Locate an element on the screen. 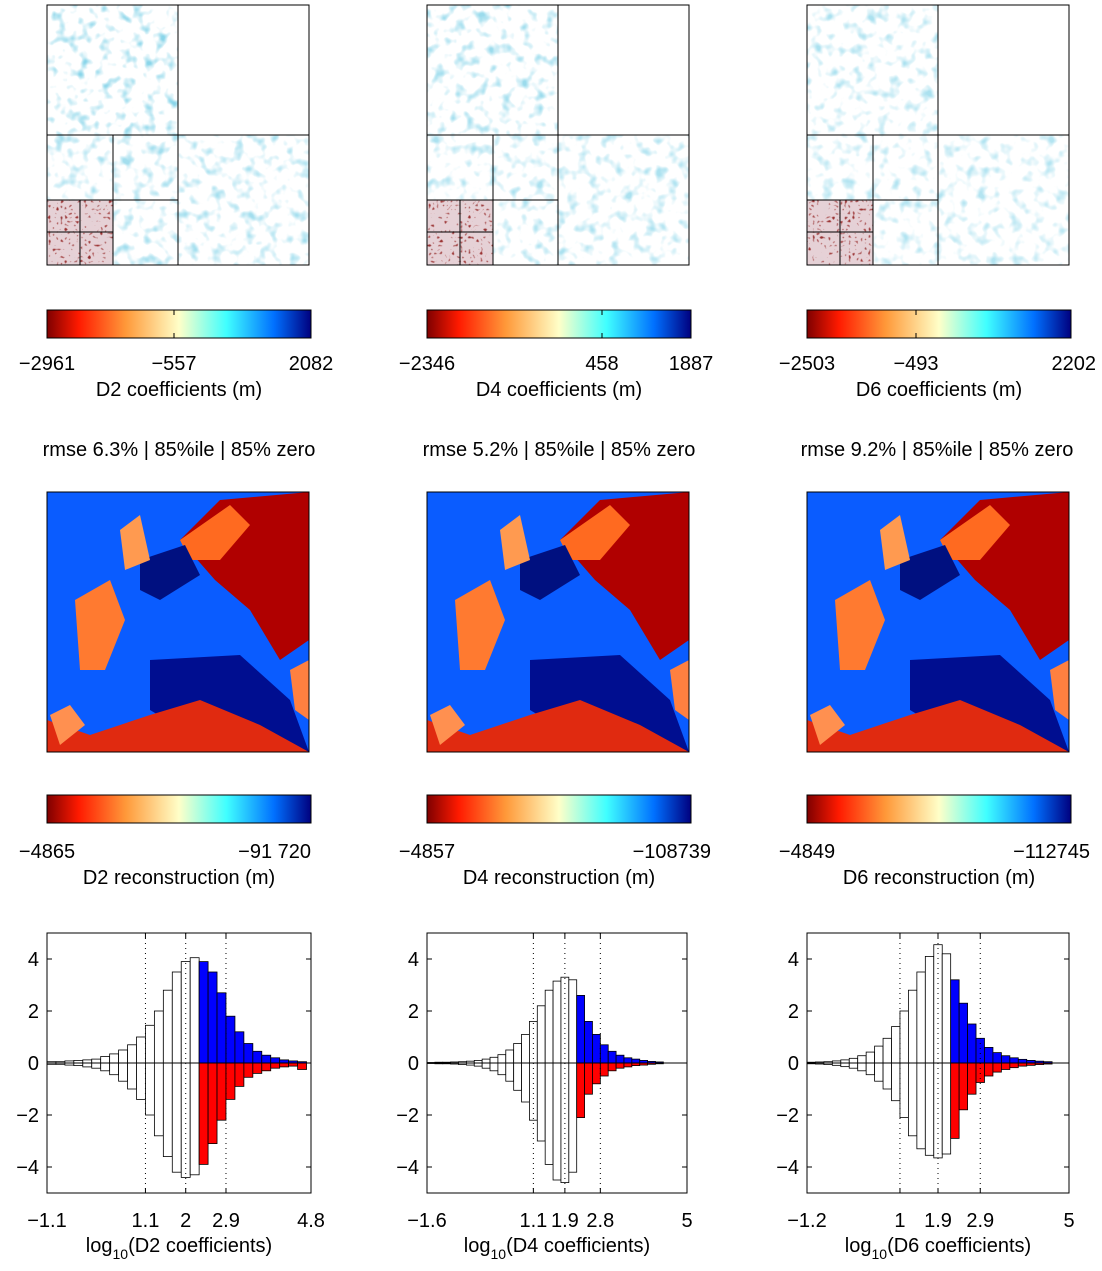 This screenshot has height=1271, width=1102. hist-xlabel: log10(D4 coefficients) is located at coordinates (557, 1248).